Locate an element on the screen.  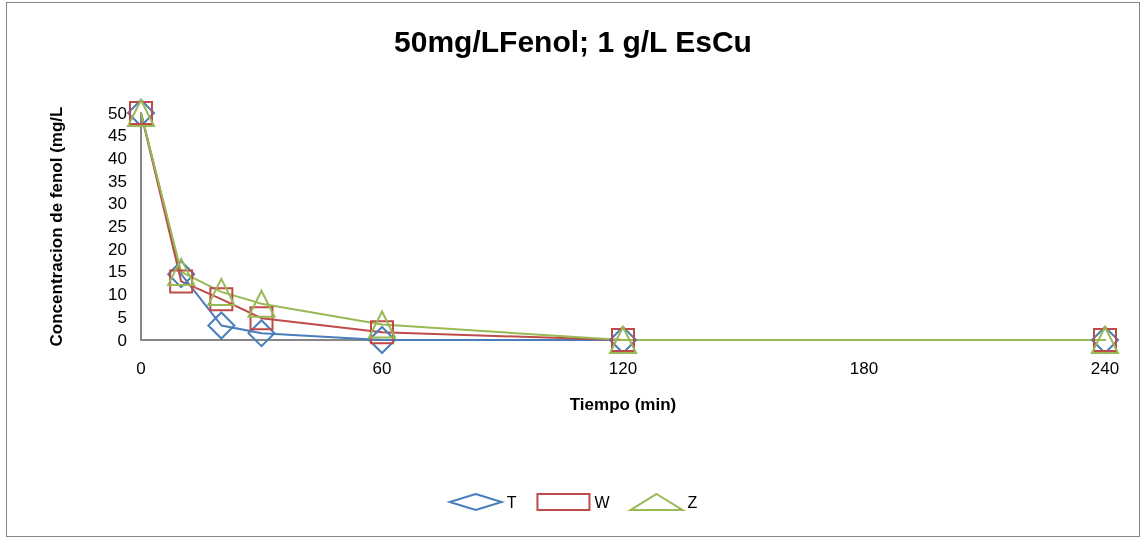
y-tick-label: 50 is located at coordinates (117, 113).